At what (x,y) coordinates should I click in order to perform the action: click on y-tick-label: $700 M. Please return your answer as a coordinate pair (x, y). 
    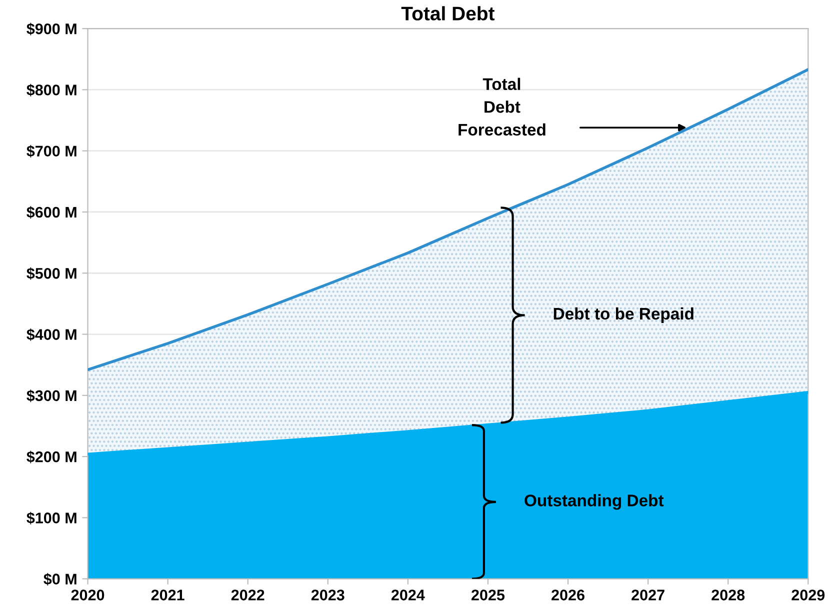
    Looking at the image, I should click on (51, 151).